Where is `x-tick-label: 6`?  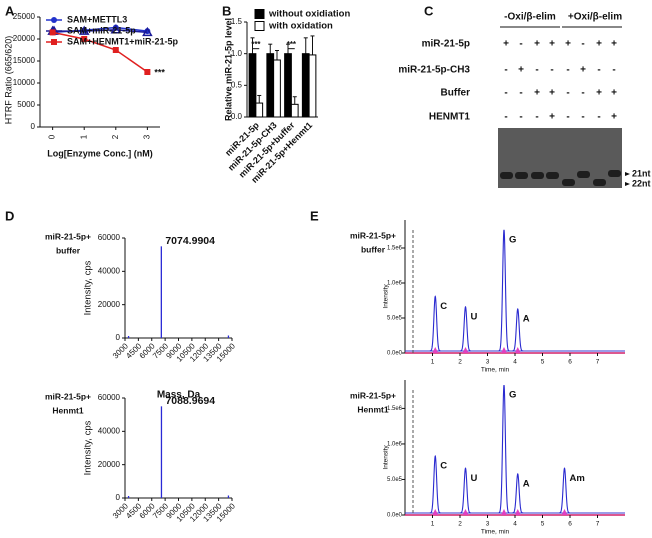 x-tick-label: 6 is located at coordinates (570, 524).